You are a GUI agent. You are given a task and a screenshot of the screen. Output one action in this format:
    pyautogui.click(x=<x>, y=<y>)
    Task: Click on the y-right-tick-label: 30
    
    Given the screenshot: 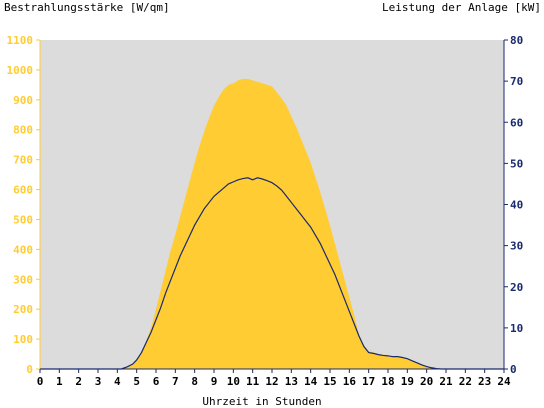 What is the action you would take?
    pyautogui.click(x=516, y=246)
    